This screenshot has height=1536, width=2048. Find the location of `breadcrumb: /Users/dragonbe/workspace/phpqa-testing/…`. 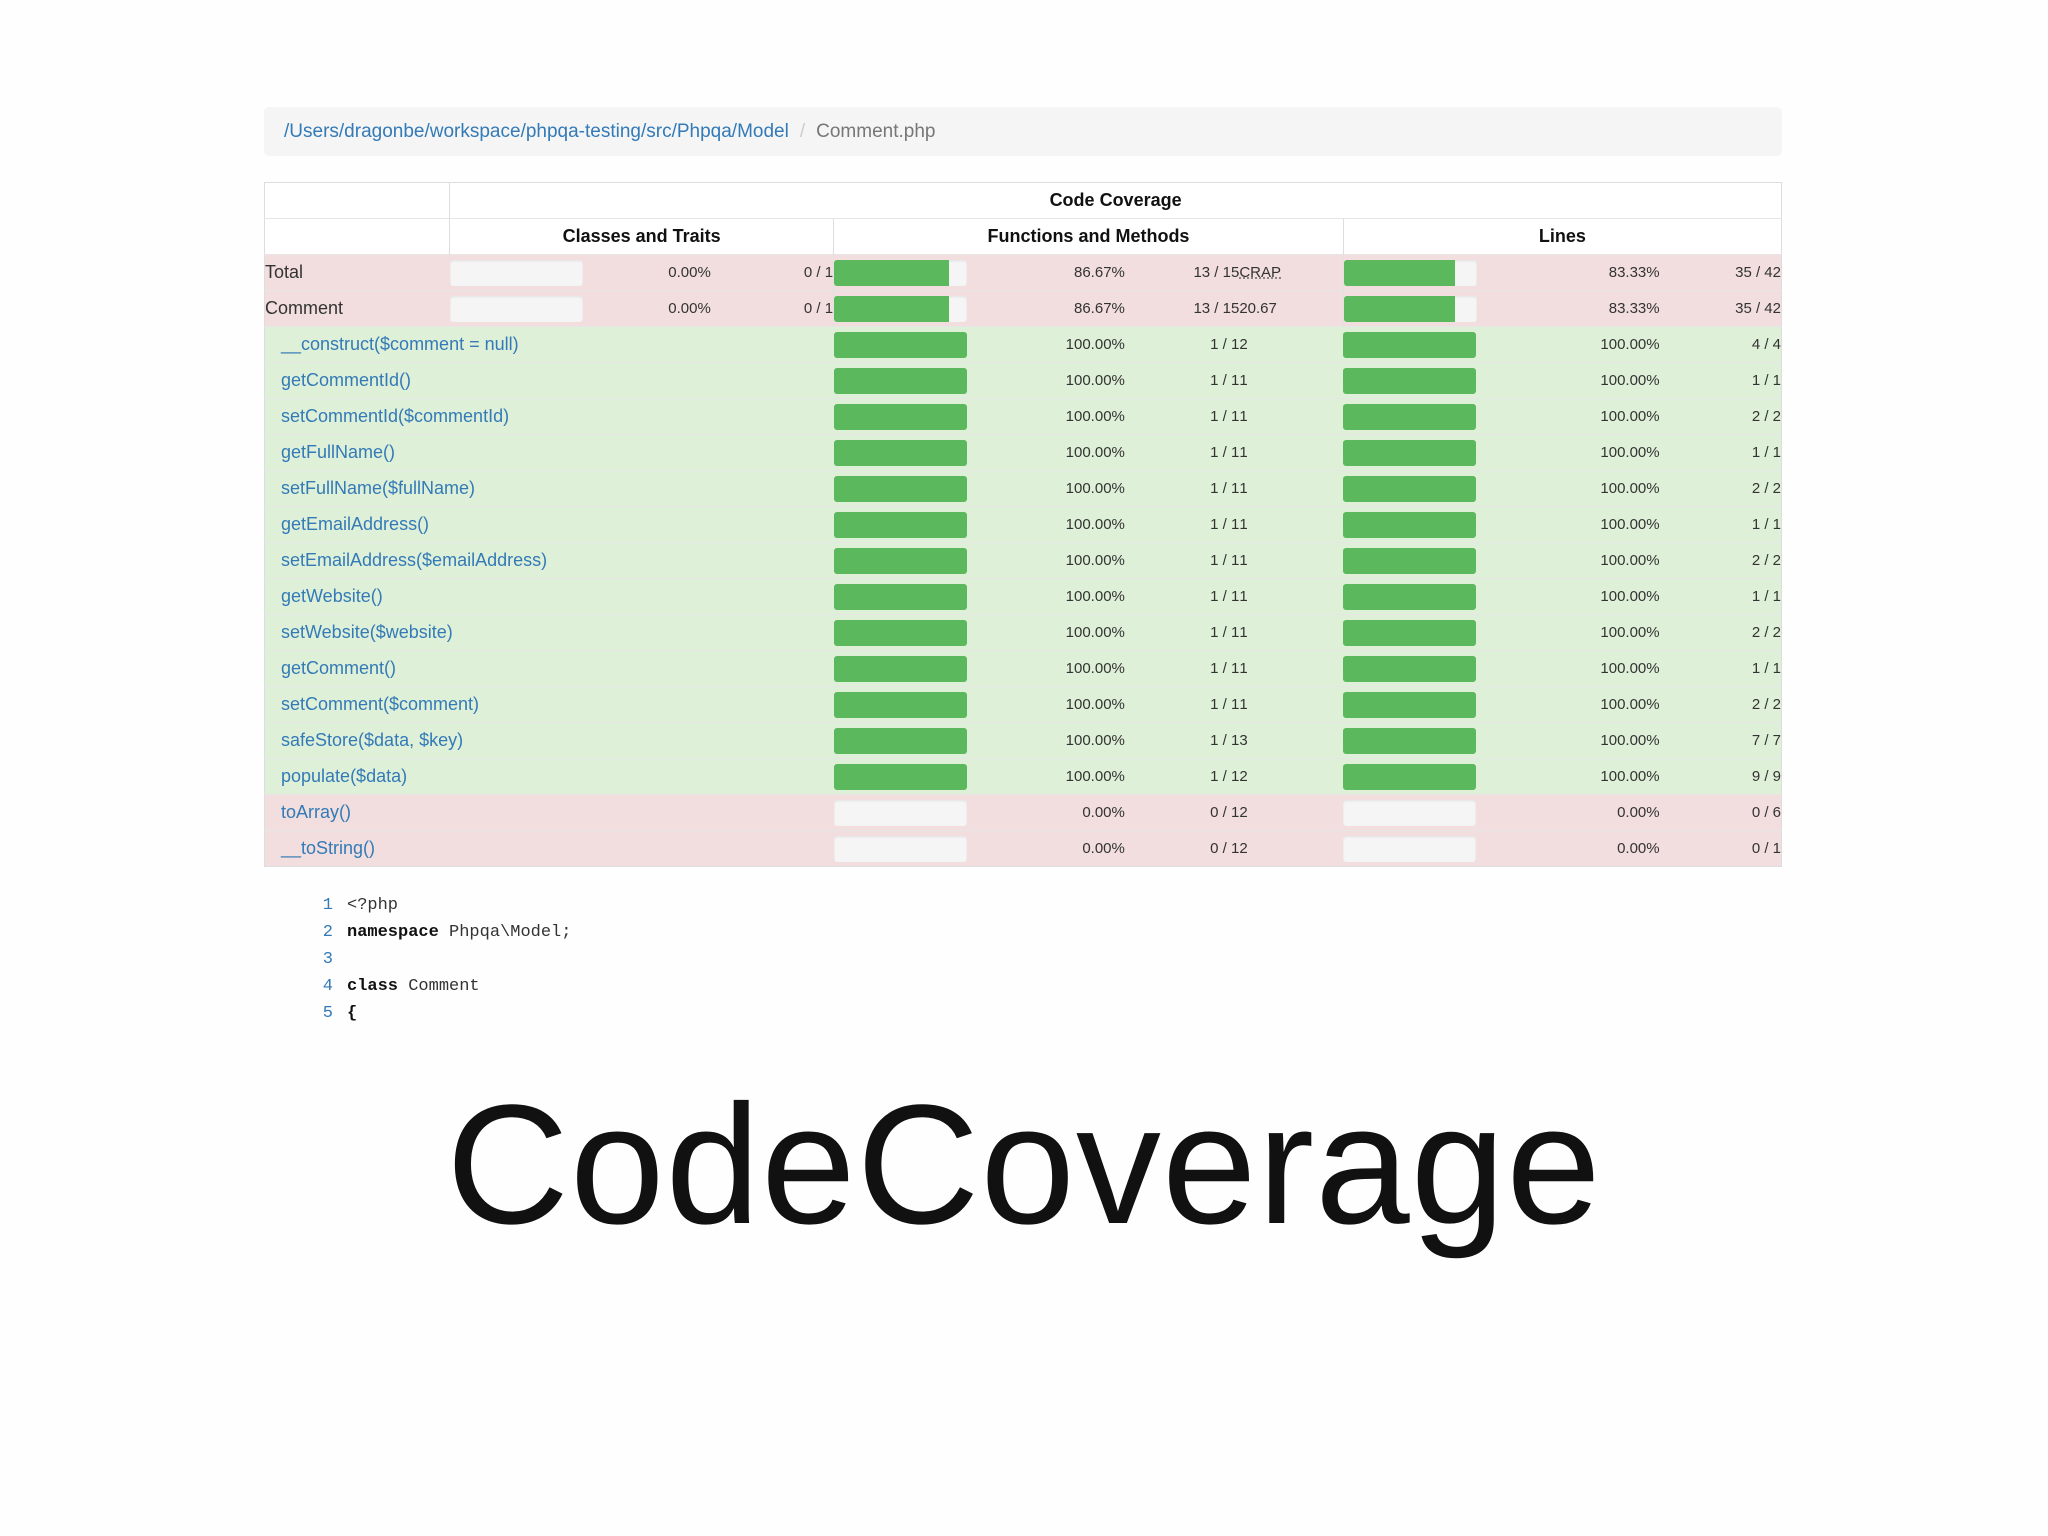

breadcrumb: /Users/dragonbe/workspace/phpqa-testing/… is located at coordinates (1023, 131).